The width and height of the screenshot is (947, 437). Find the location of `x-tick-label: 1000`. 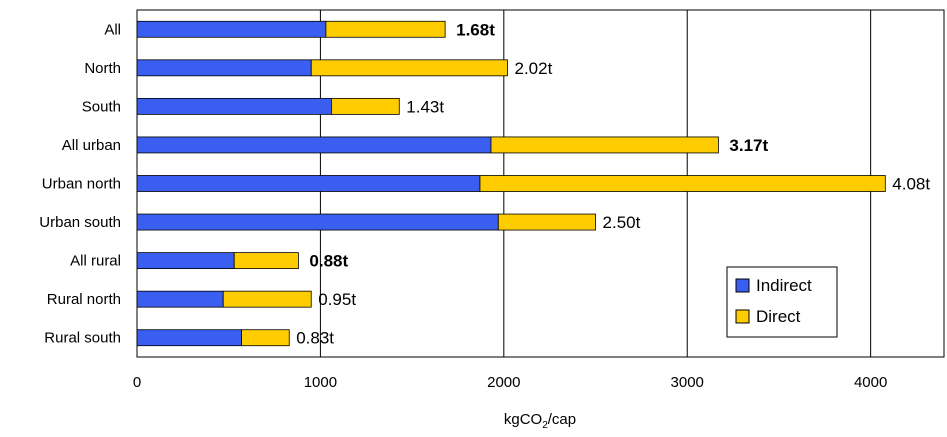

x-tick-label: 1000 is located at coordinates (320, 382).